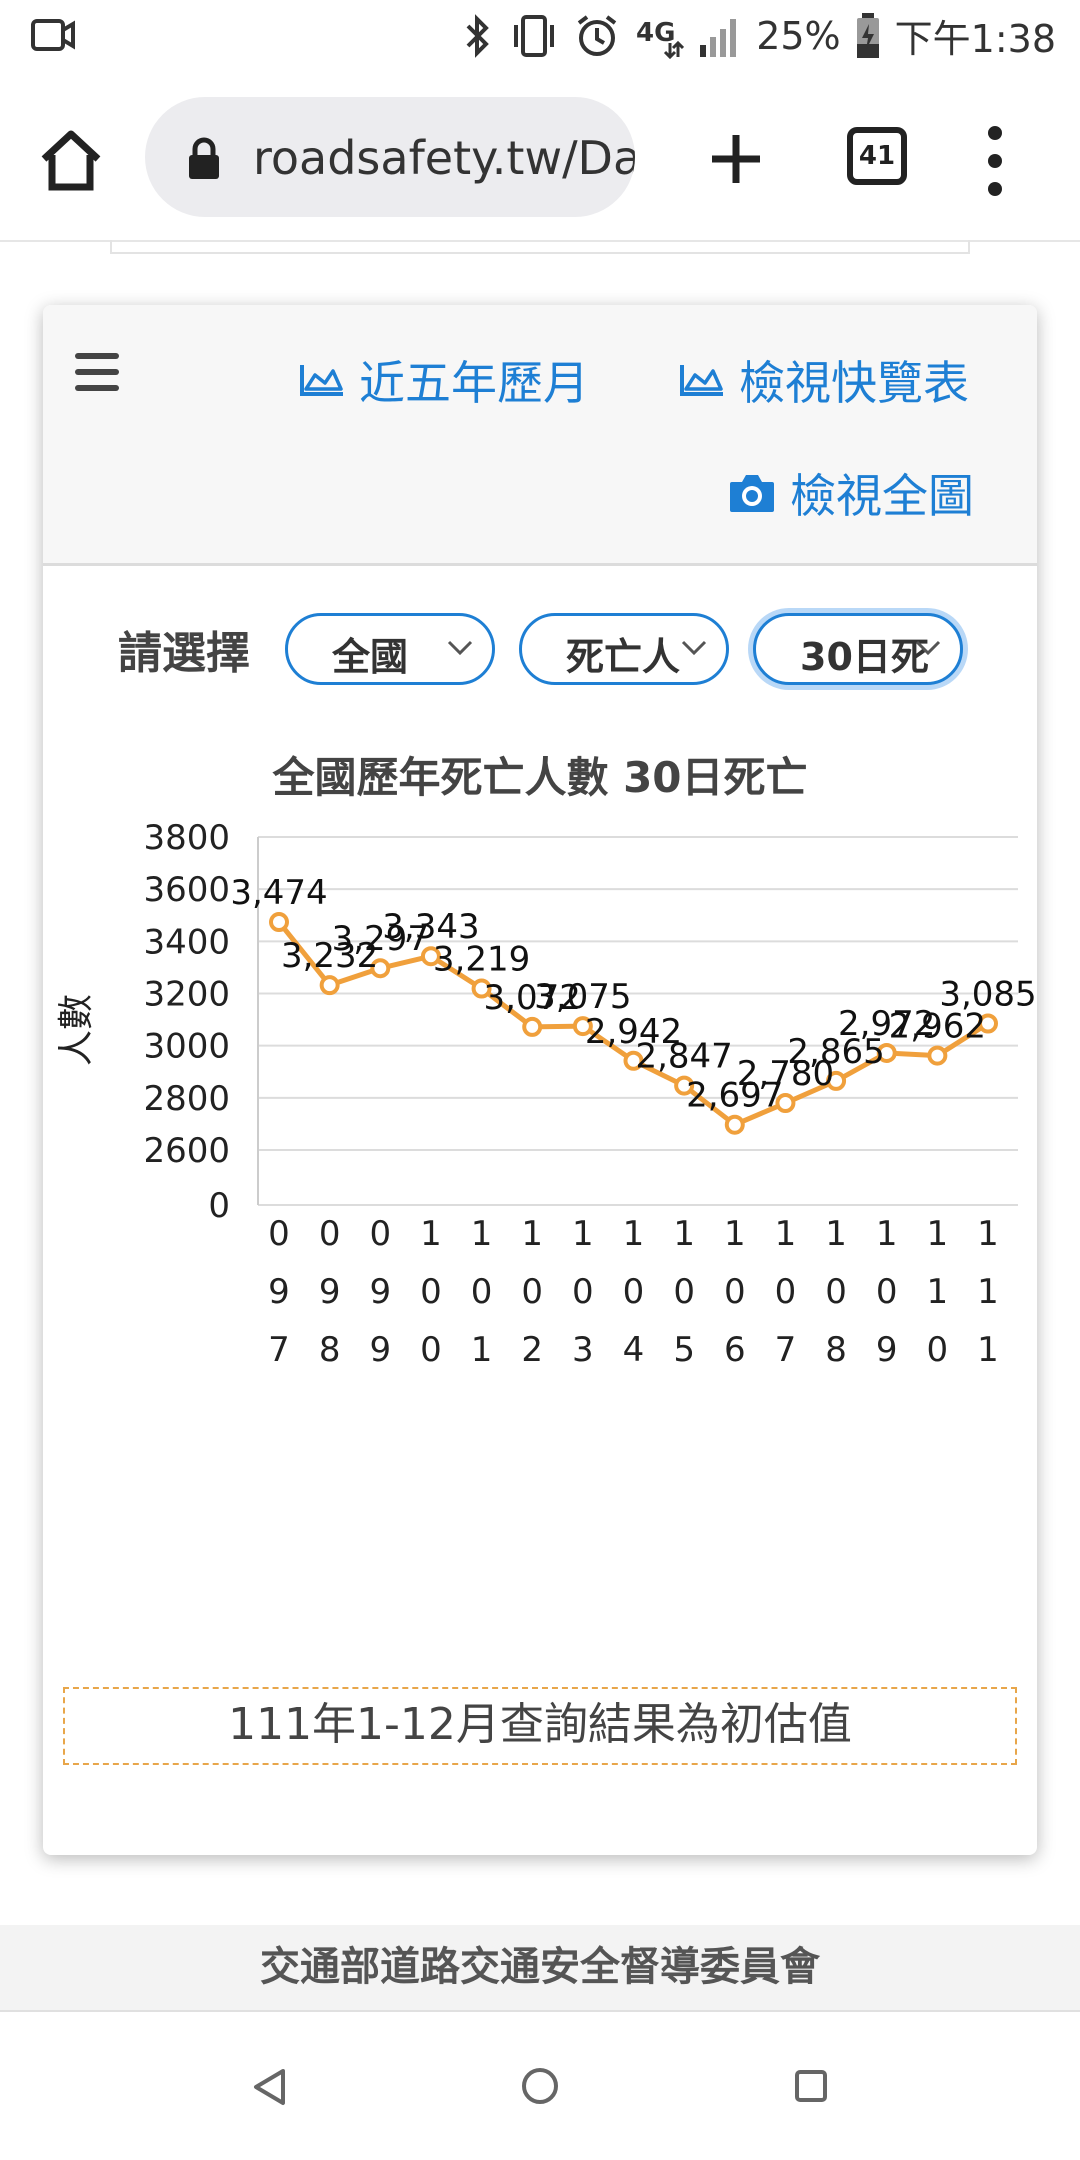  What do you see at coordinates (186, 1047) in the screenshot?
I see `y-tick-label: 3000` at bounding box center [186, 1047].